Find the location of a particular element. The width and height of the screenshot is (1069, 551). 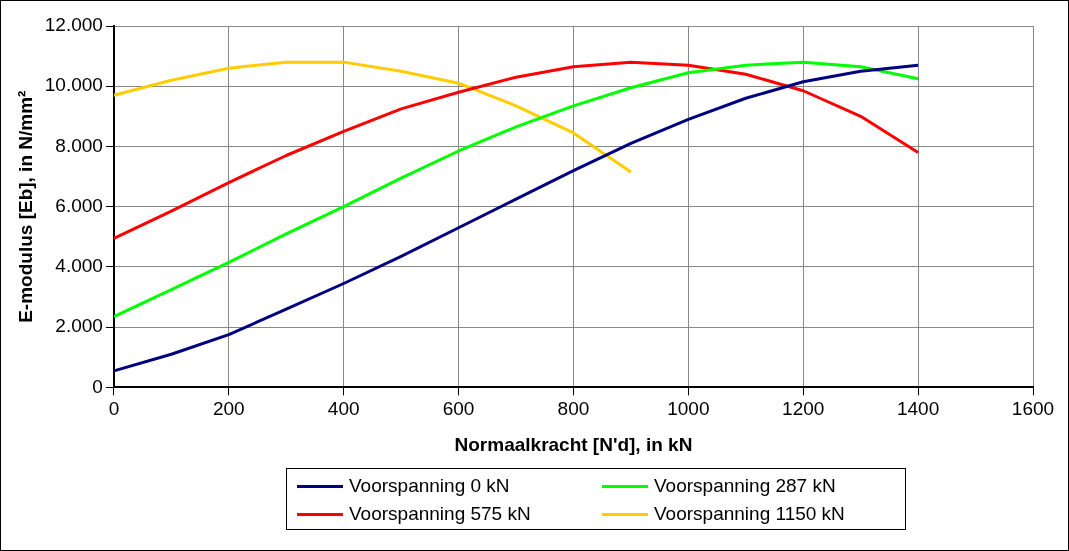

x-tick-label: 400 is located at coordinates (343, 409).